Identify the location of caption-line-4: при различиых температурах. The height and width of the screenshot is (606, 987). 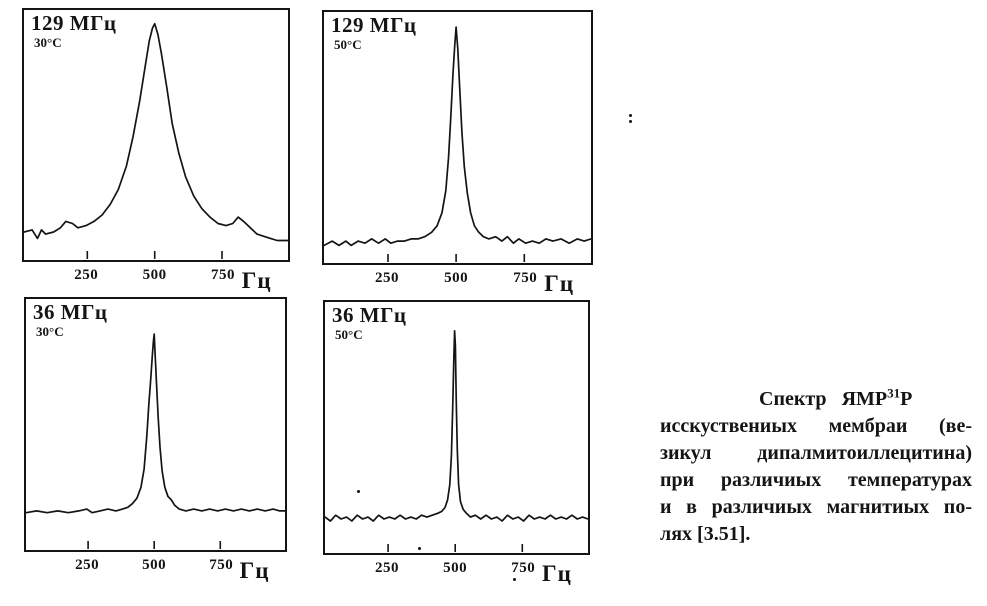
(816, 480).